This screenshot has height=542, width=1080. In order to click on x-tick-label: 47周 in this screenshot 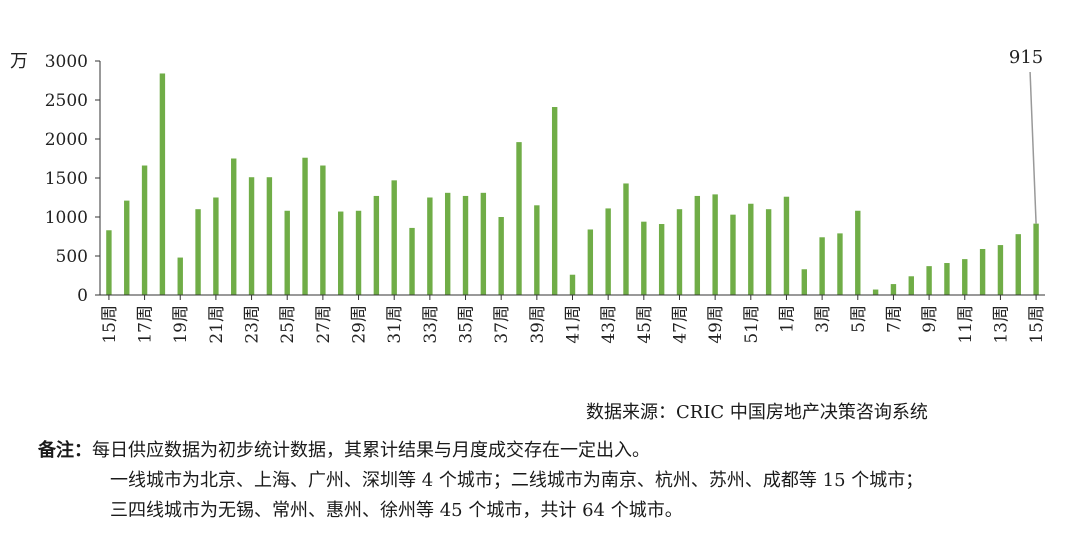, I will do `click(680, 324)`.